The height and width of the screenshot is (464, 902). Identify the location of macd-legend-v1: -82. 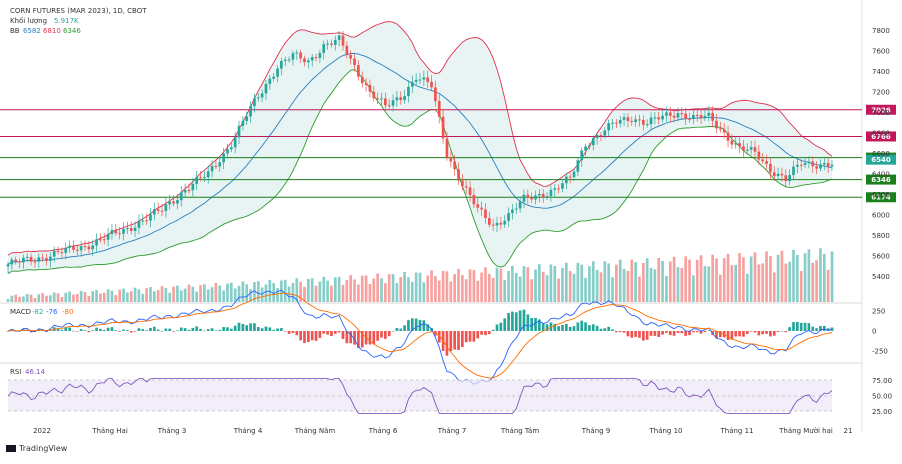
(37, 312).